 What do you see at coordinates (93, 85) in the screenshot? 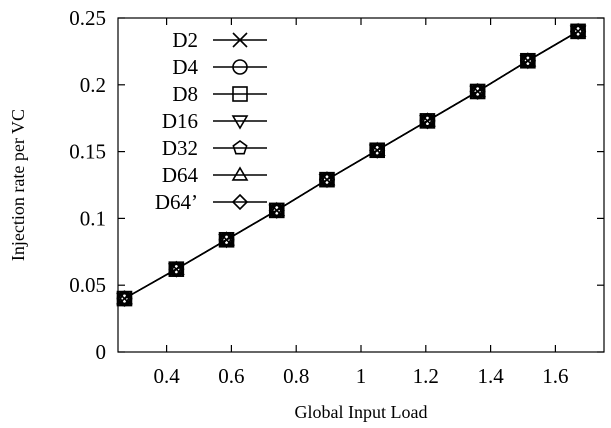
I see `y-tick-label: 0.2` at bounding box center [93, 85].